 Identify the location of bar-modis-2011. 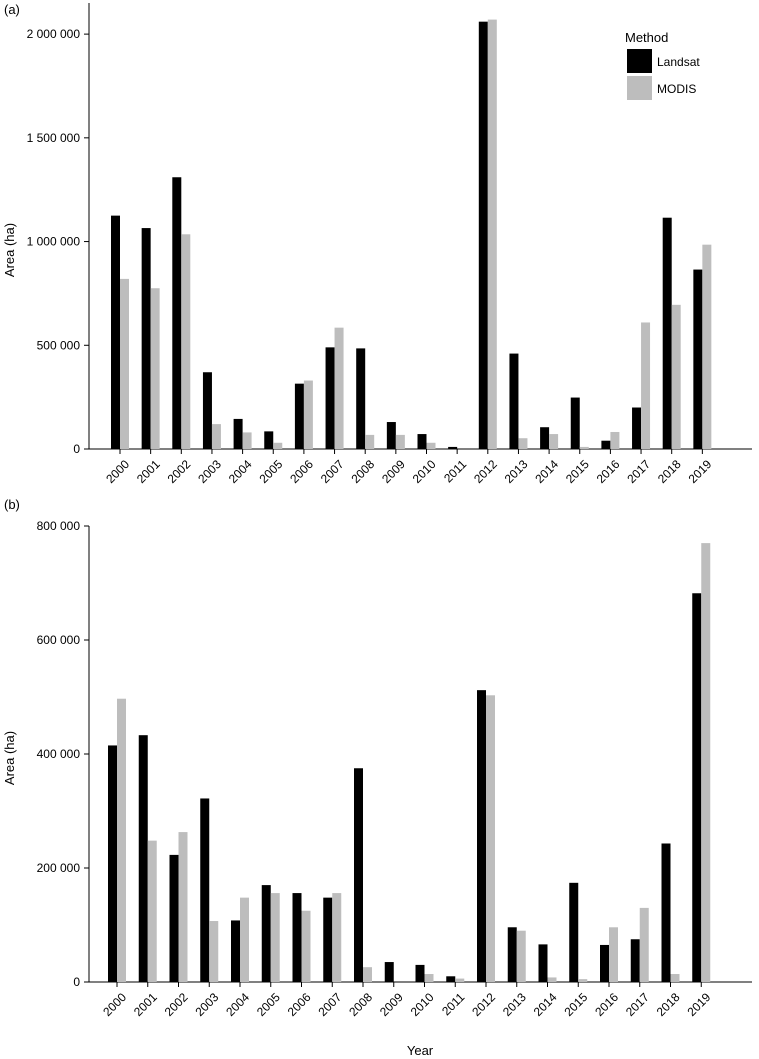
(460, 980).